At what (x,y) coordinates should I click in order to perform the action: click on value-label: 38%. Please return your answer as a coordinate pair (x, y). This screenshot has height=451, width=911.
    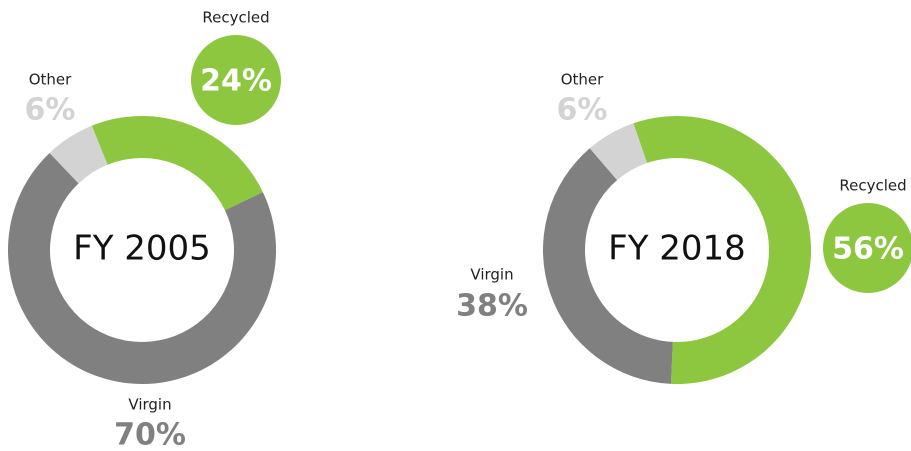
    Looking at the image, I should click on (492, 306).